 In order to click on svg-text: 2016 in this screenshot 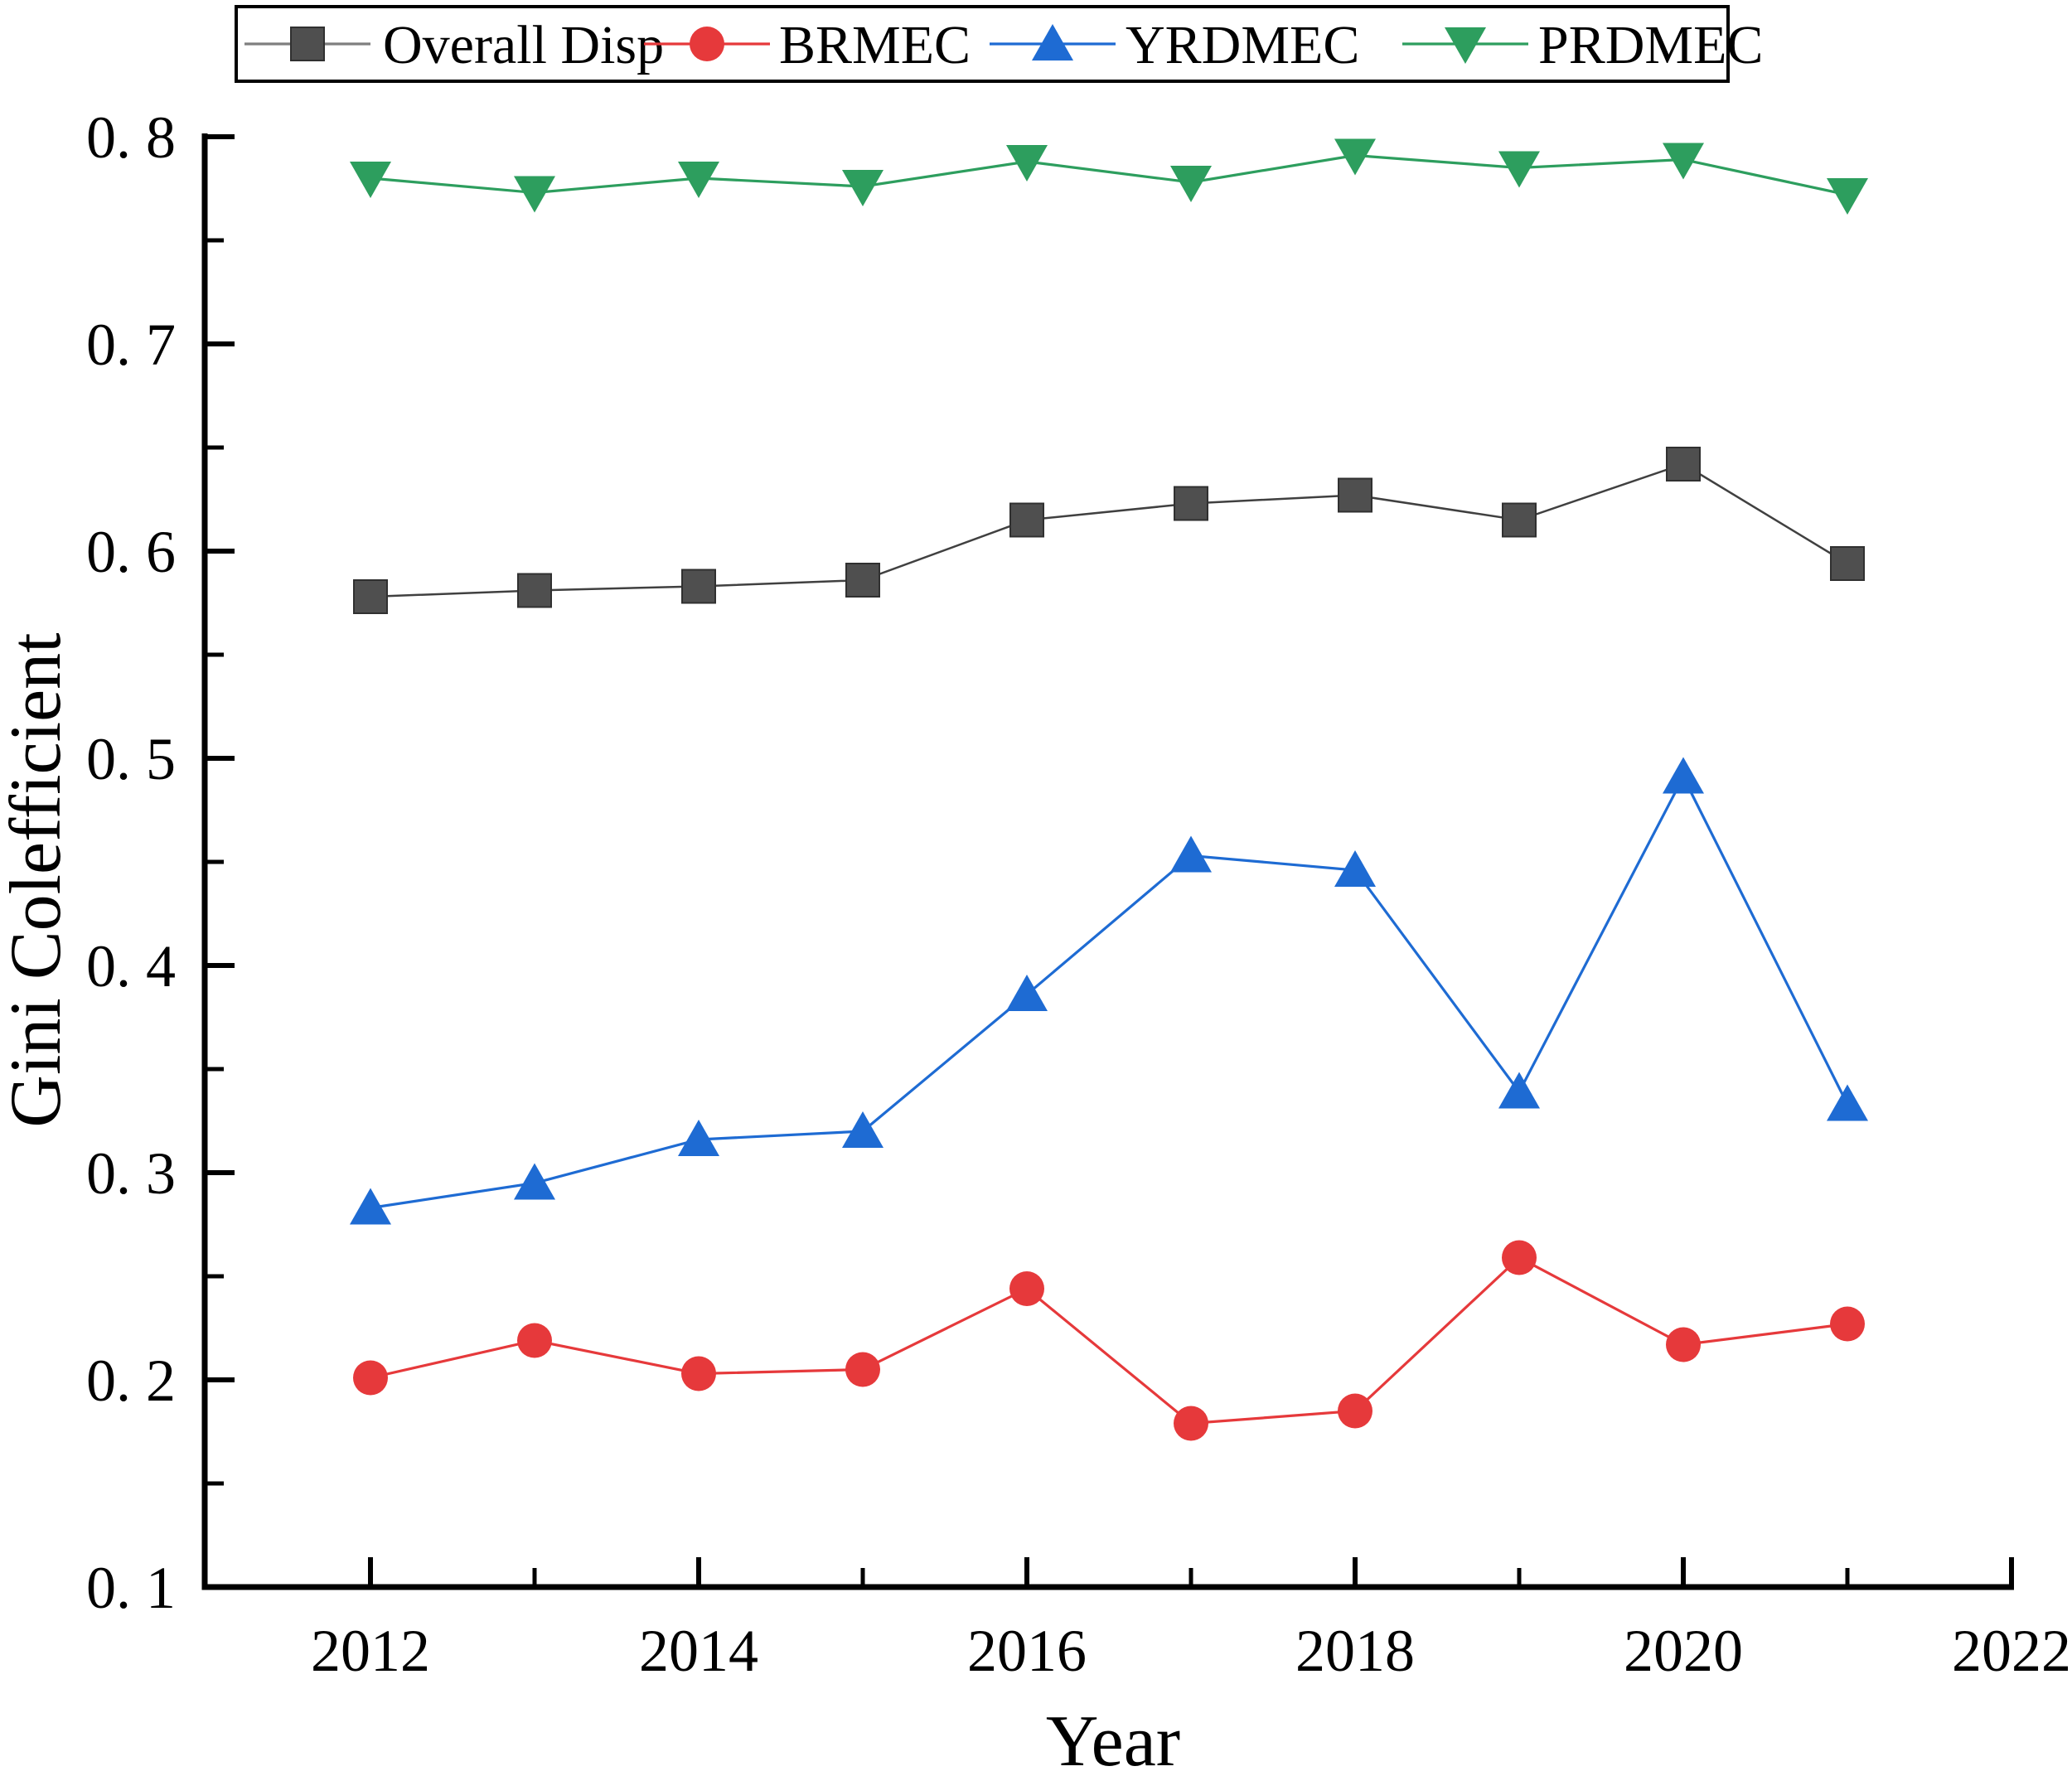, I will do `click(1027, 1651)`.